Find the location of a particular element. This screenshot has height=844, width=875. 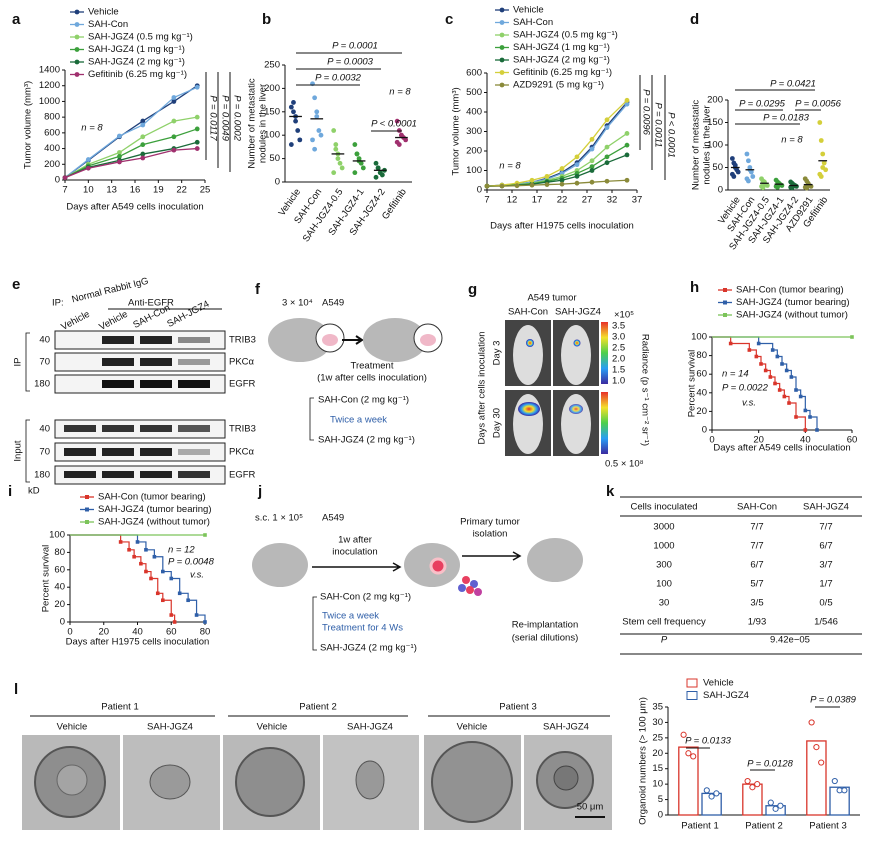

table-cell: 3000 is located at coordinates (663, 527).